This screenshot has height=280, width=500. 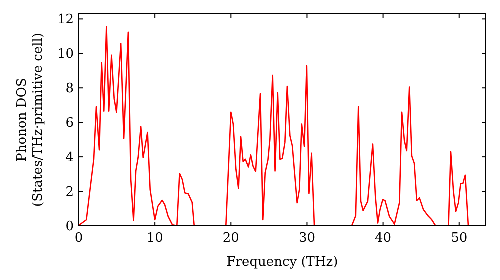 What do you see at coordinates (65, 20) in the screenshot?
I see `y-tick-label: 12` at bounding box center [65, 20].